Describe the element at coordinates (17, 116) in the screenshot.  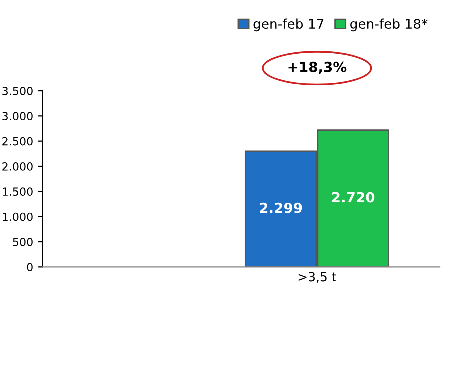
I see `y-tick-label: 3.000` at that location.